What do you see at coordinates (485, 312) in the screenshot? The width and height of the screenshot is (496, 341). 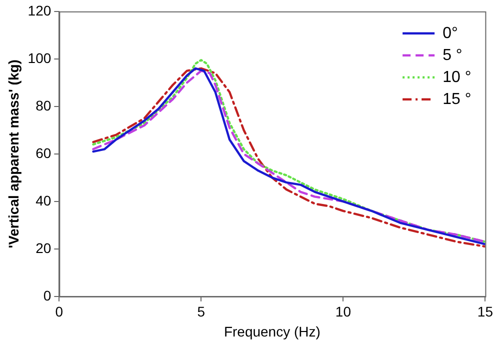 I see `x-tick-label: 15` at bounding box center [485, 312].